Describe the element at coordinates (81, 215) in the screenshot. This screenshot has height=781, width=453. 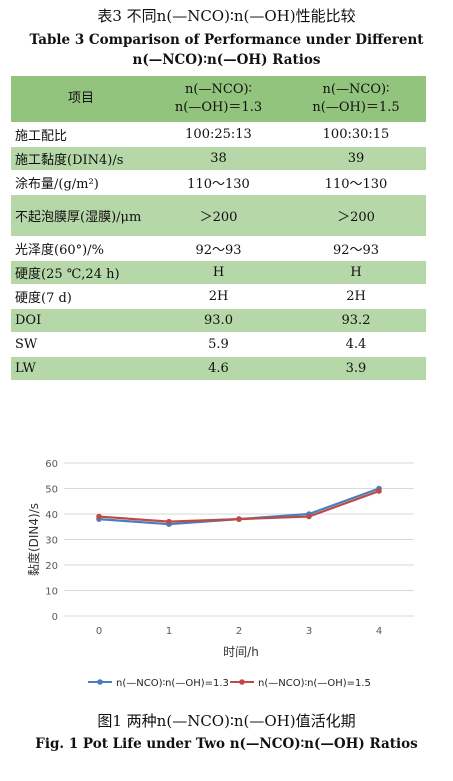
I see `table-cell: 不起泡膜厚(湿膜)/μm` at that location.